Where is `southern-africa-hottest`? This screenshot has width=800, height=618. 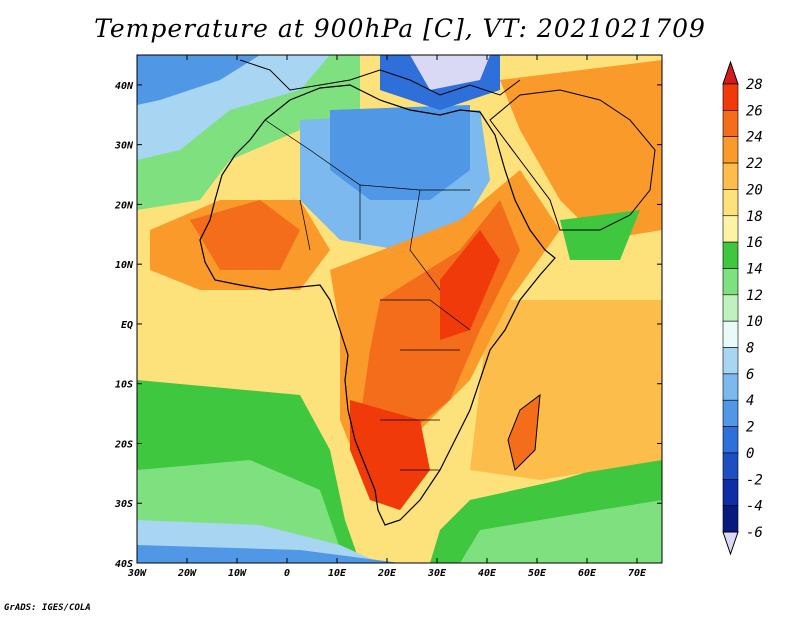 southern-africa-hottest is located at coordinates (390, 455).